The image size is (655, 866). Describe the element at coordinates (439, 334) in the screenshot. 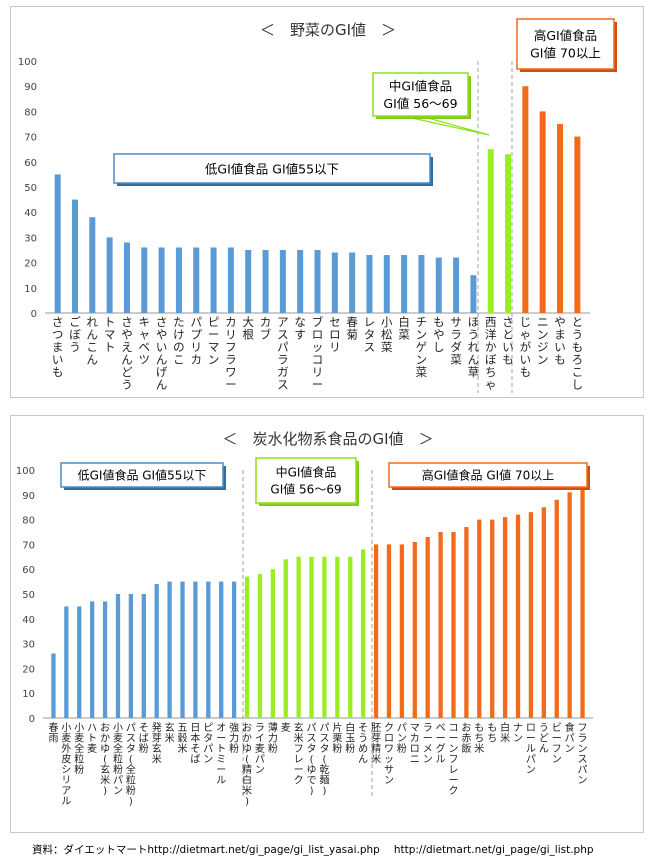

I see `x-tick-label: もやし` at that location.